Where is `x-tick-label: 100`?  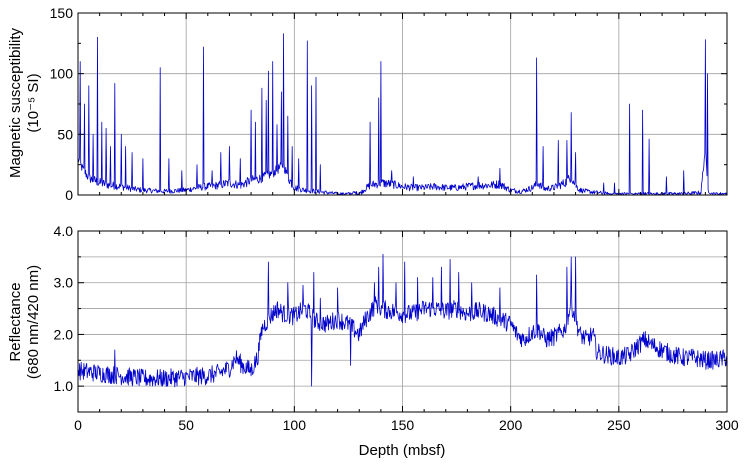 x-tick-label: 100 is located at coordinates (295, 425).